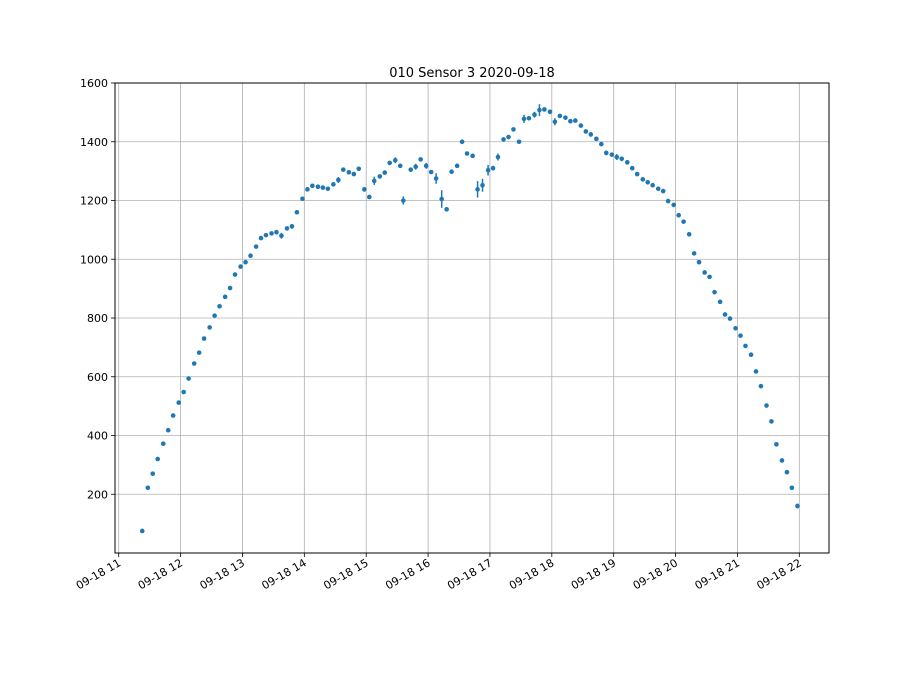 The width and height of the screenshot is (921, 691). What do you see at coordinates (97, 377) in the screenshot?
I see `y-tick-label: 600` at bounding box center [97, 377].